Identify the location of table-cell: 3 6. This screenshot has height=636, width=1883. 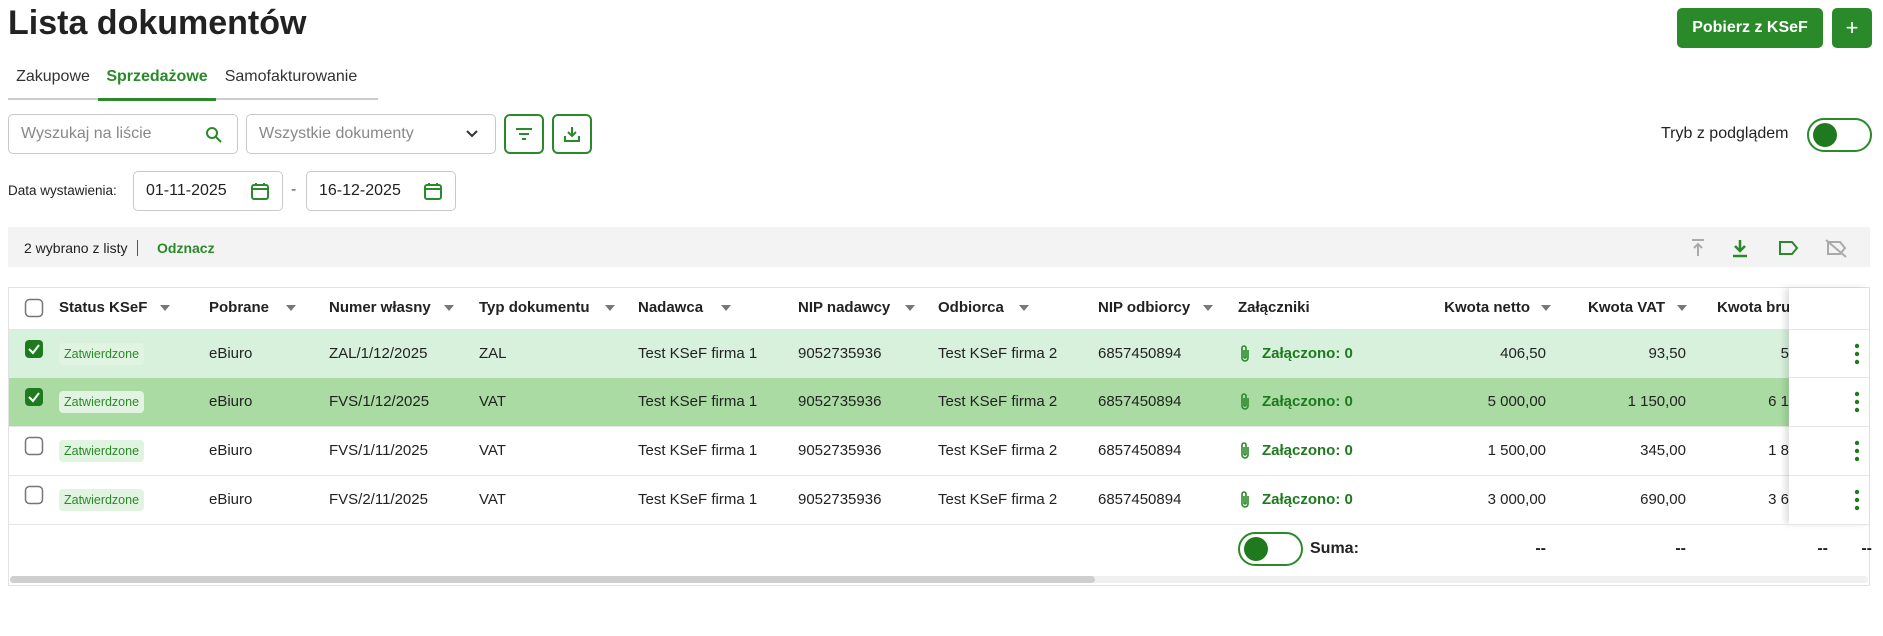
(1778, 499).